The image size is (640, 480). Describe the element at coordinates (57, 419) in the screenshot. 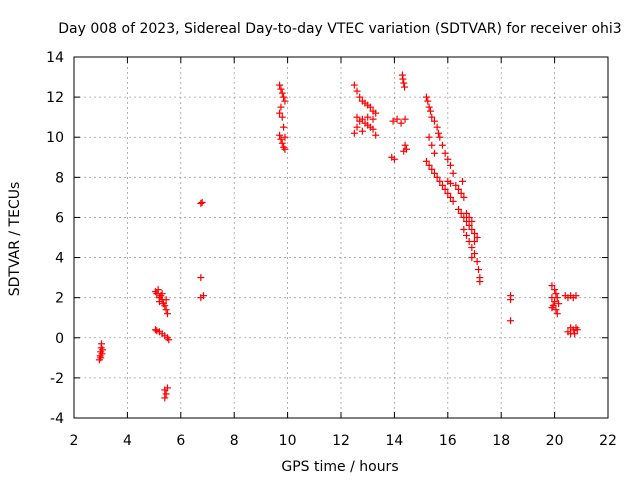

I see `y-tick-label: -4` at that location.